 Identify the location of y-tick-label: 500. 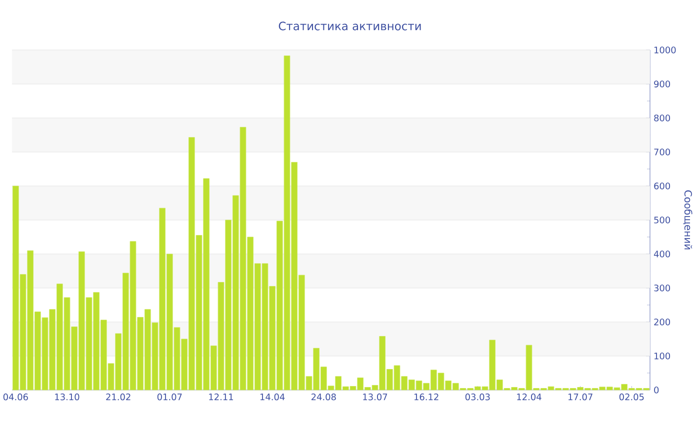
(662, 220).